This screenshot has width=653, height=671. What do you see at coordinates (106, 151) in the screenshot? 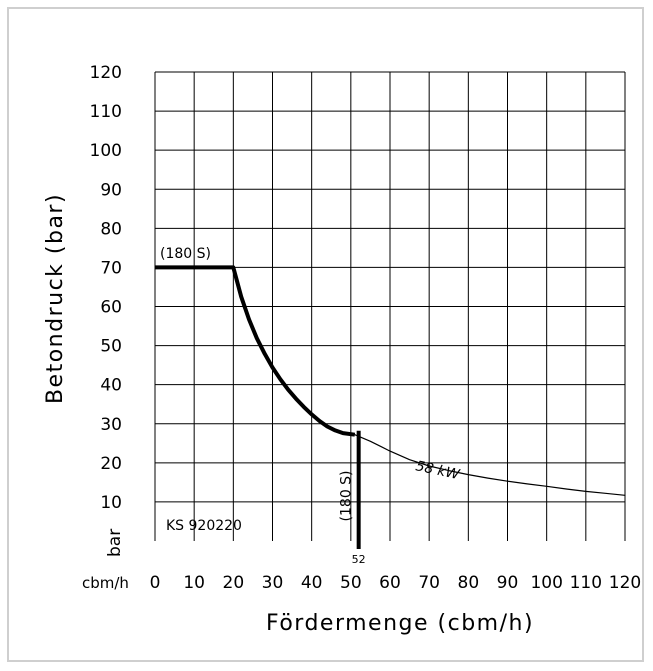
I see `y-tick-100: 100` at bounding box center [106, 151].